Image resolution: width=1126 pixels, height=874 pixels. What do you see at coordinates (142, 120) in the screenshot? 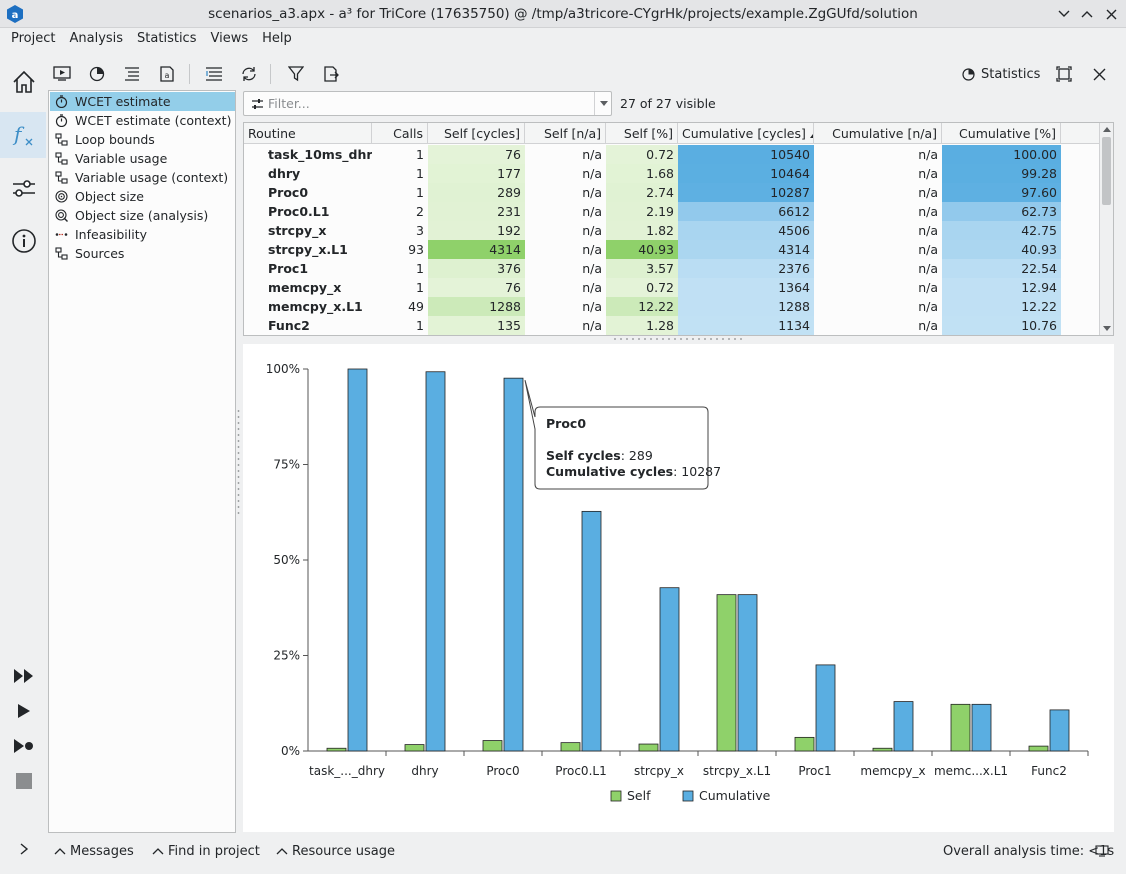
I see `tree-item-wcet-estimate-context: WCET estimate (context)` at bounding box center [142, 120].